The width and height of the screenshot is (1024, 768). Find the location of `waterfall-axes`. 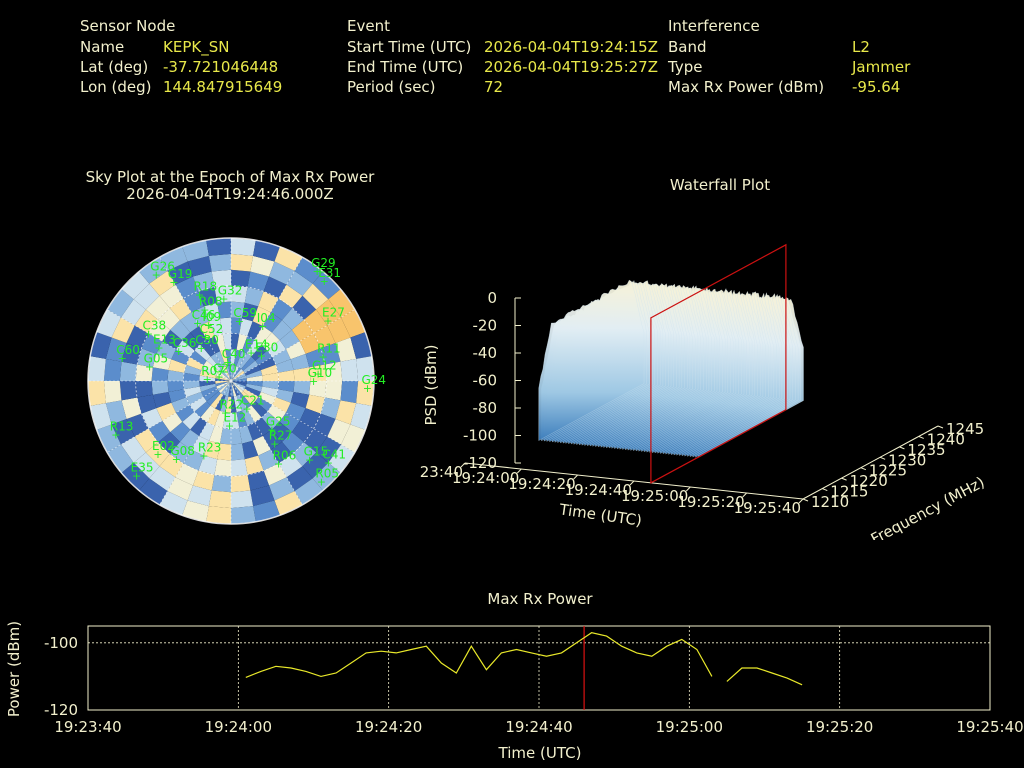

waterfall-axes is located at coordinates (702, 400).